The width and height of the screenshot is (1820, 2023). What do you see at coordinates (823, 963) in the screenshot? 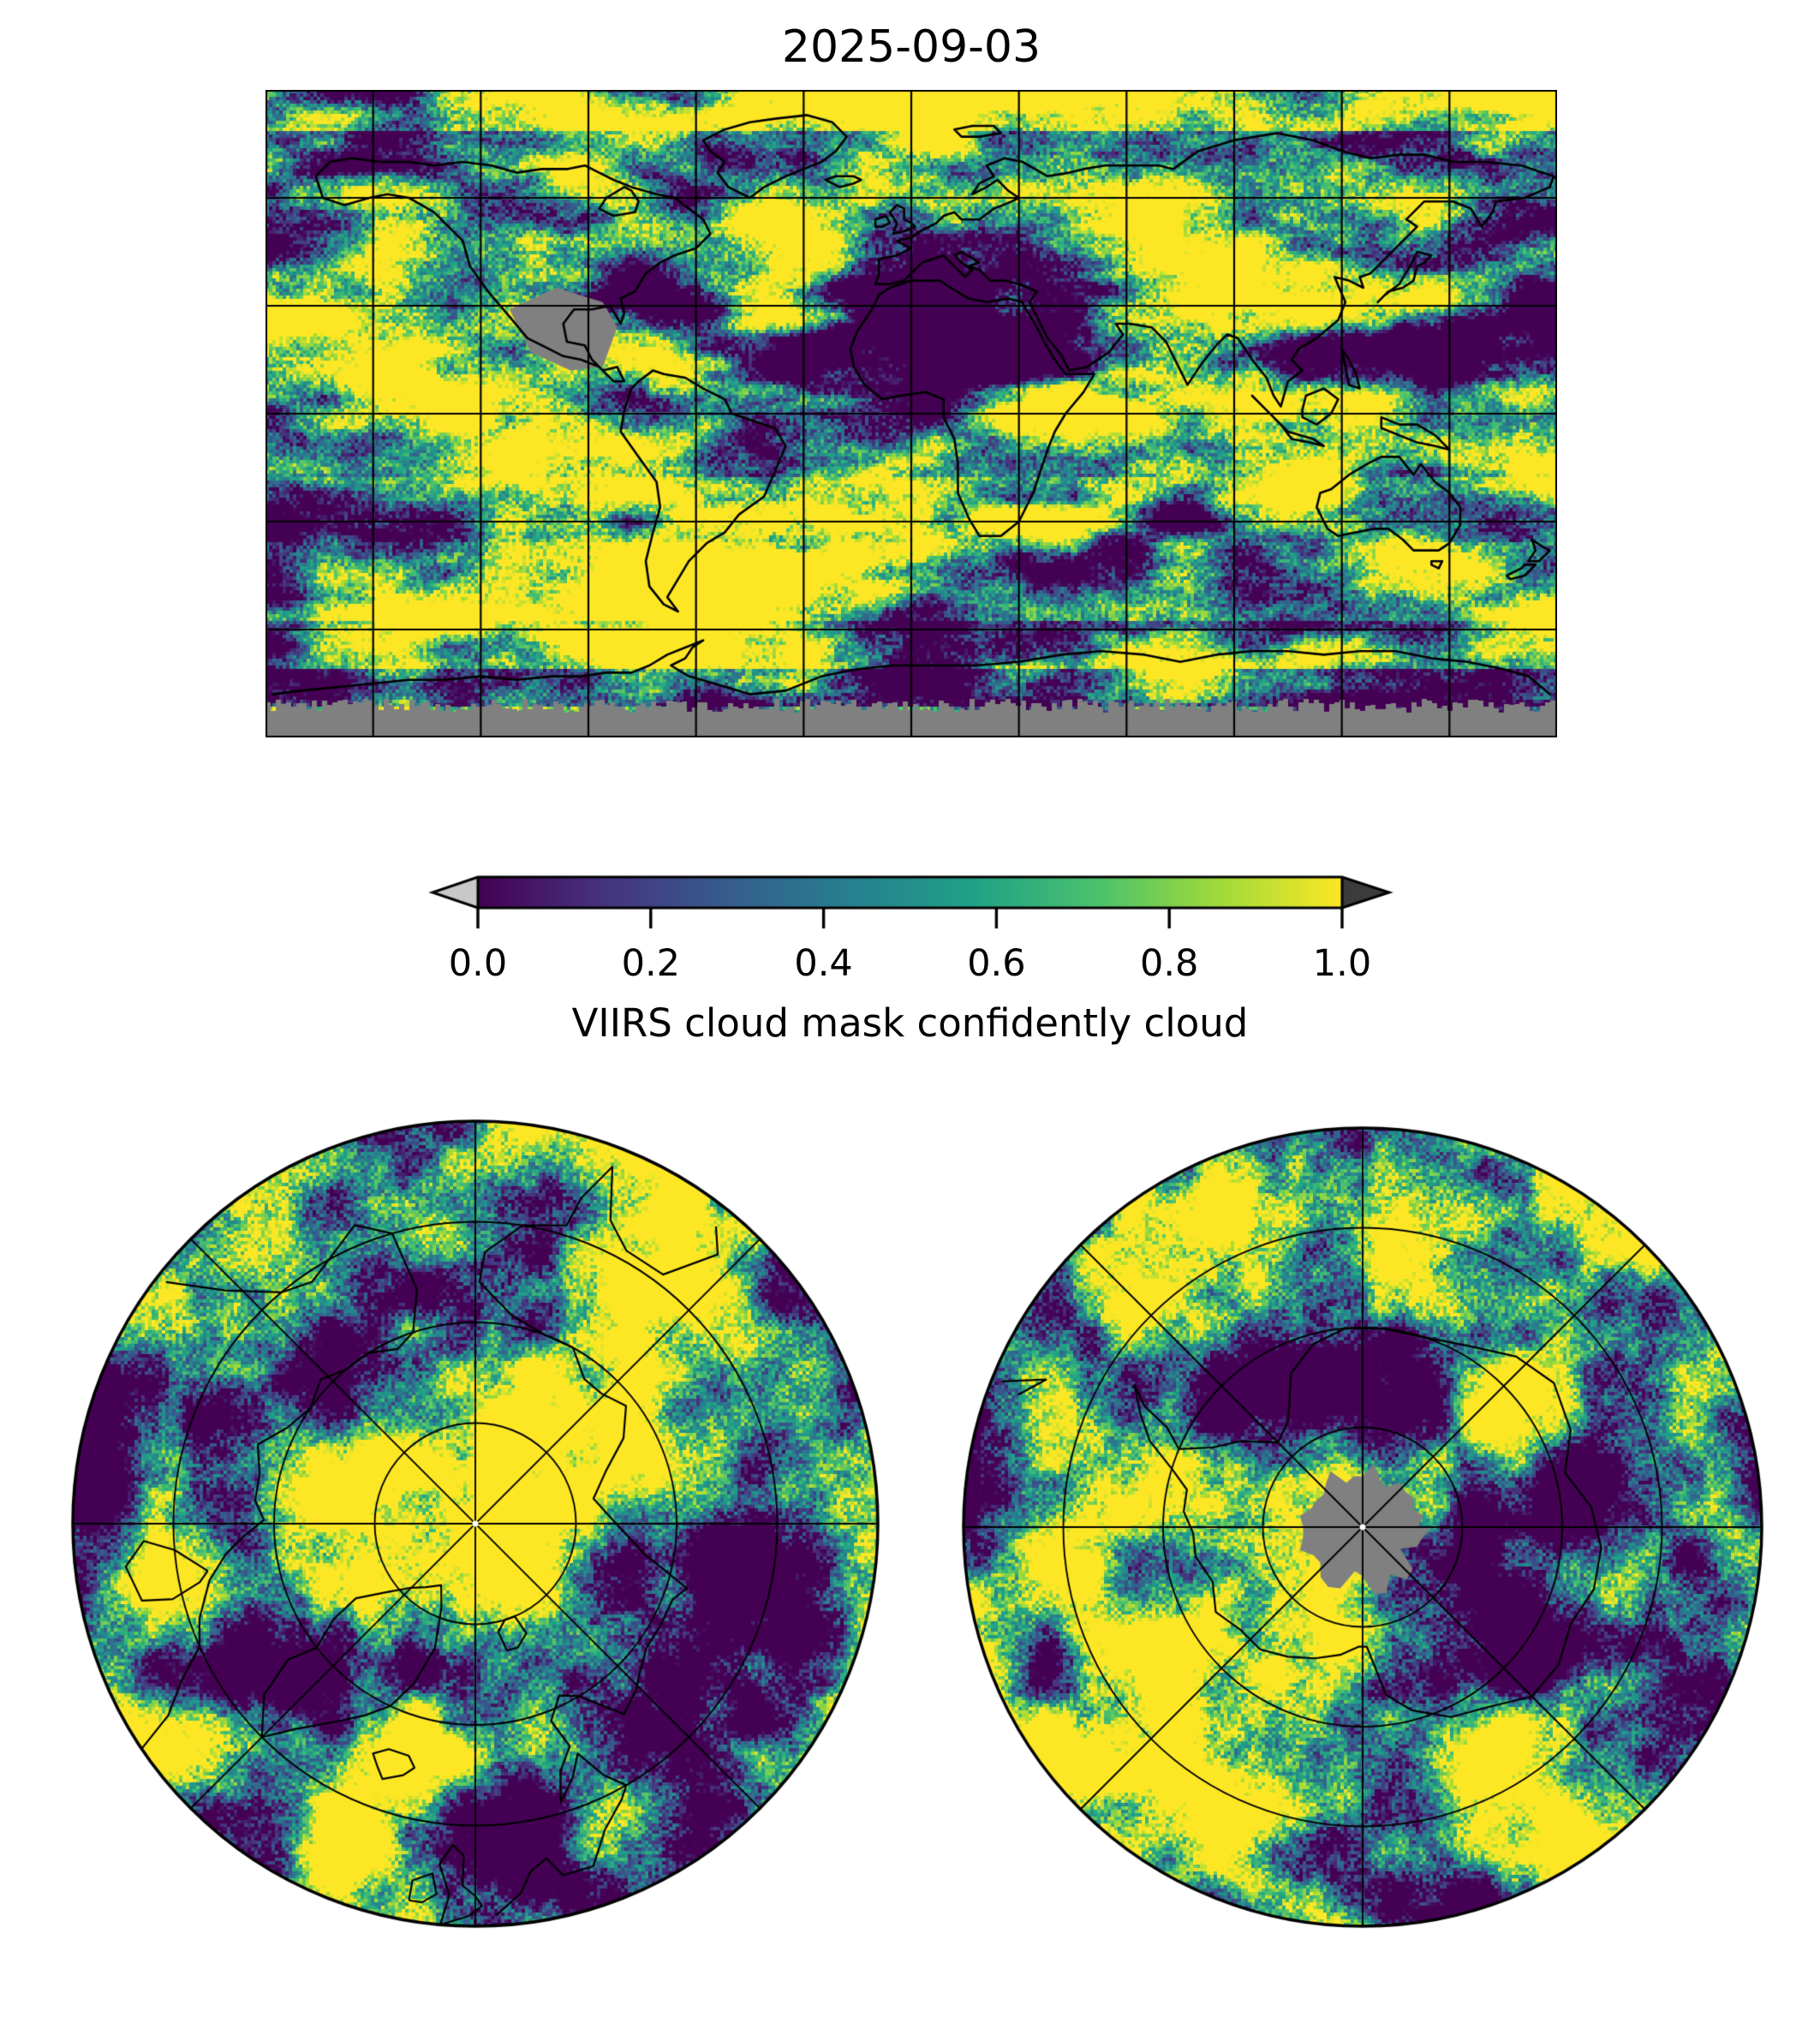
I see `colorbar-tick-0.4: 0.4` at bounding box center [823, 963].